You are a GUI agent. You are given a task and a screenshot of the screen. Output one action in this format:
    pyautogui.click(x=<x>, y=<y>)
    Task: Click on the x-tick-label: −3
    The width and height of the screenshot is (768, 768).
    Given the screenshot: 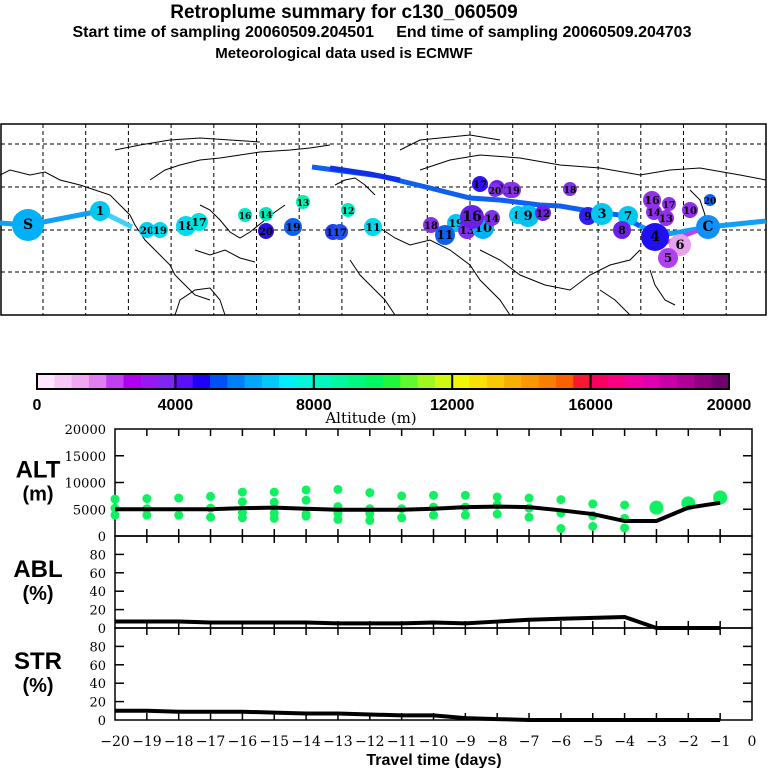 What is the action you would take?
    pyautogui.click(x=656, y=742)
    